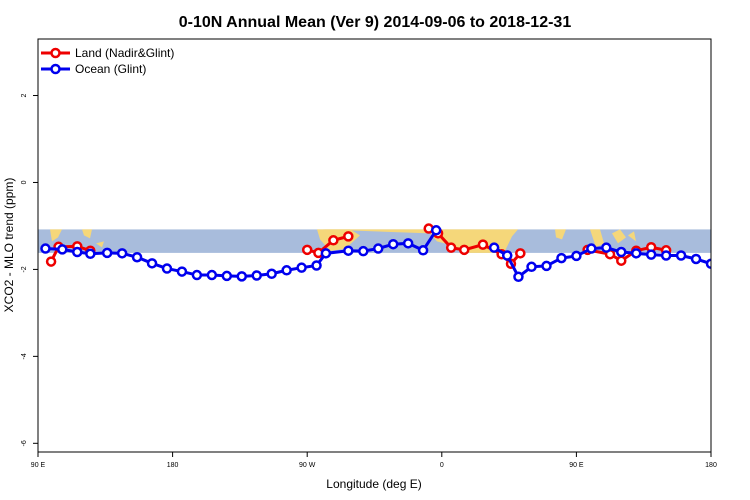  I want to click on y-tick-label: -6, so click(24, 443).